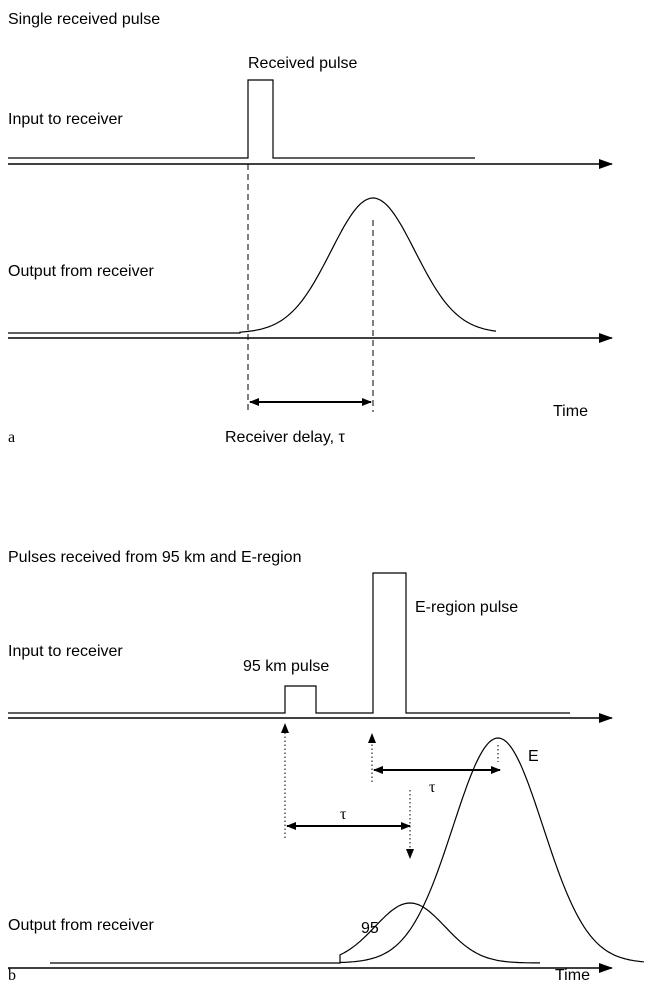 The height and width of the screenshot is (981, 647). Describe the element at coordinates (286, 666) in the screenshot. I see `km-pulse-label: 95 km pulse` at that location.